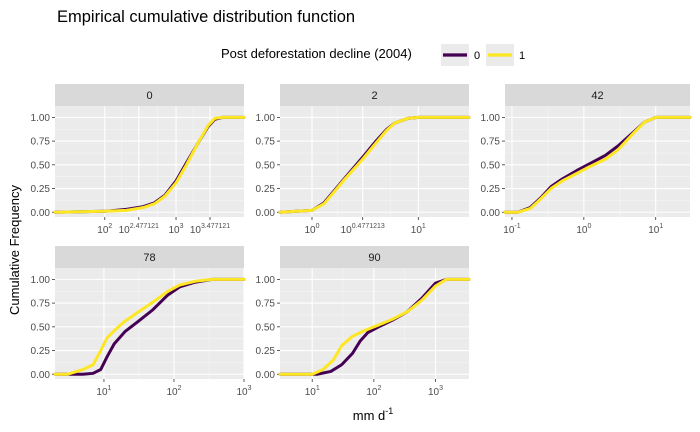 The width and height of the screenshot is (700, 432). I want to click on legend-title: Post deforestation decline (2004), so click(316, 53).